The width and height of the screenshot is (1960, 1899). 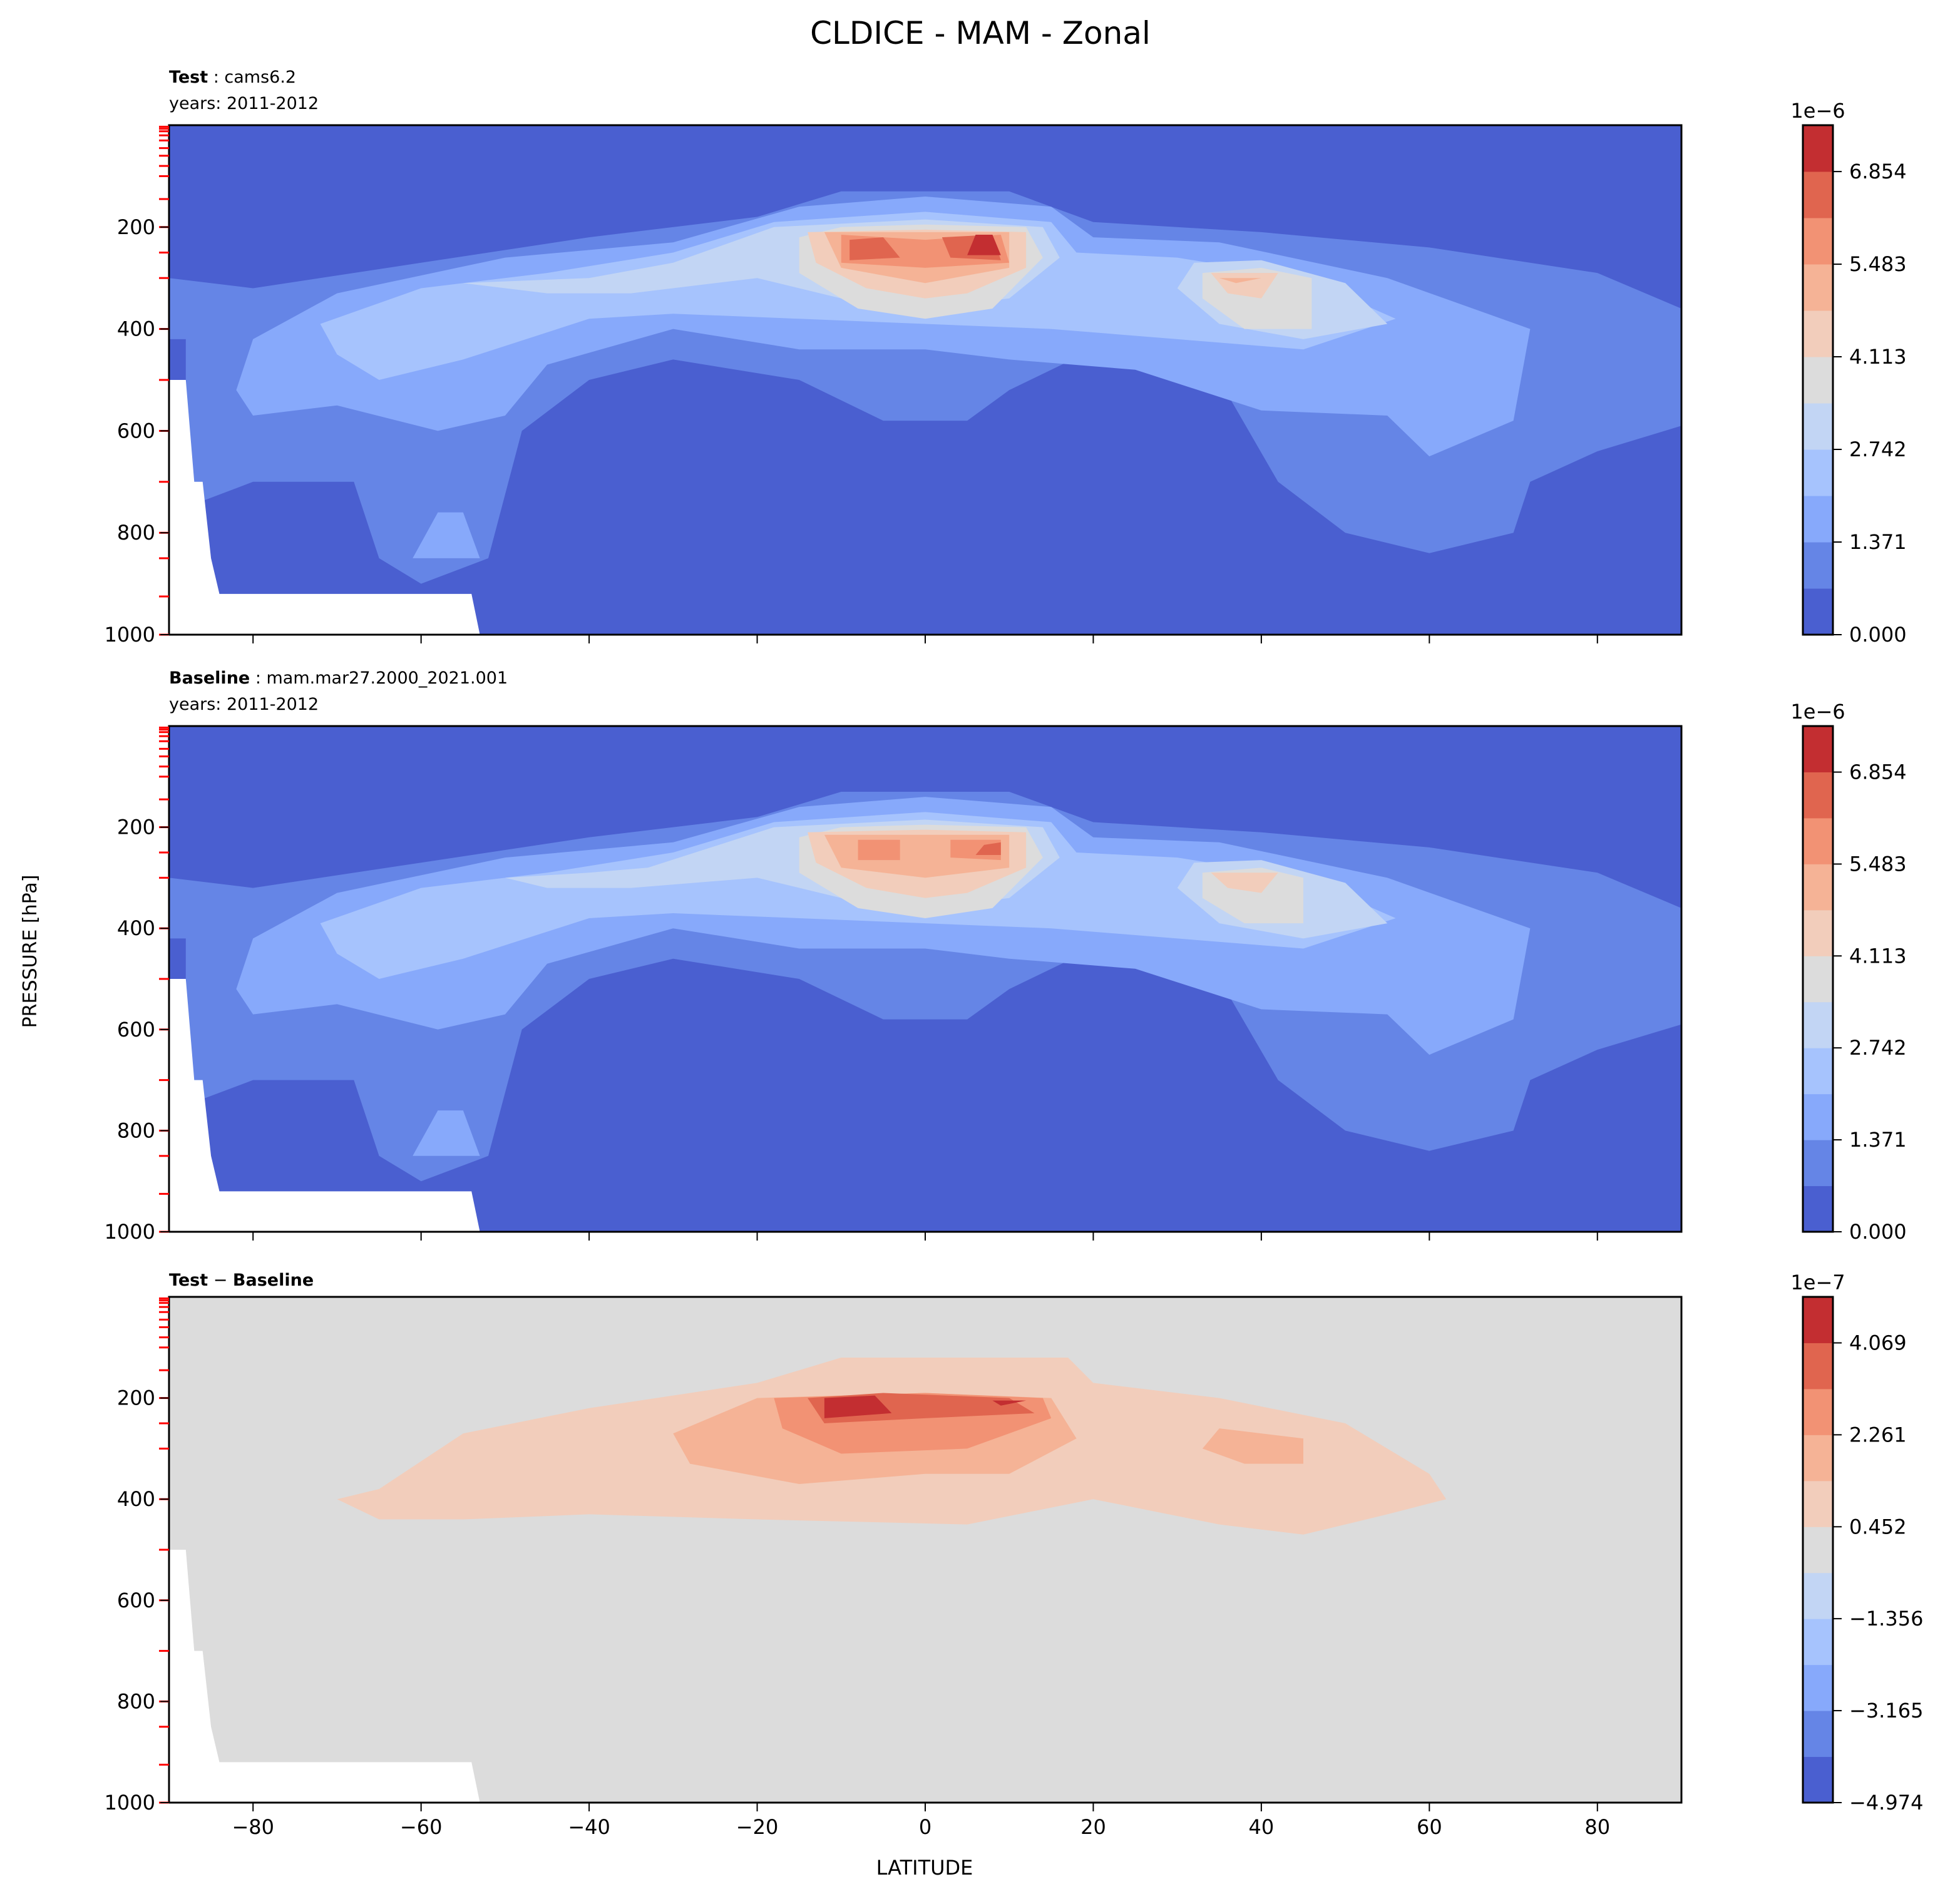 I want to click on colorbar: −4.974 −3.165 −1.356 0.452 2.261 4.069 1e−7, so click(x=1856, y=1543).